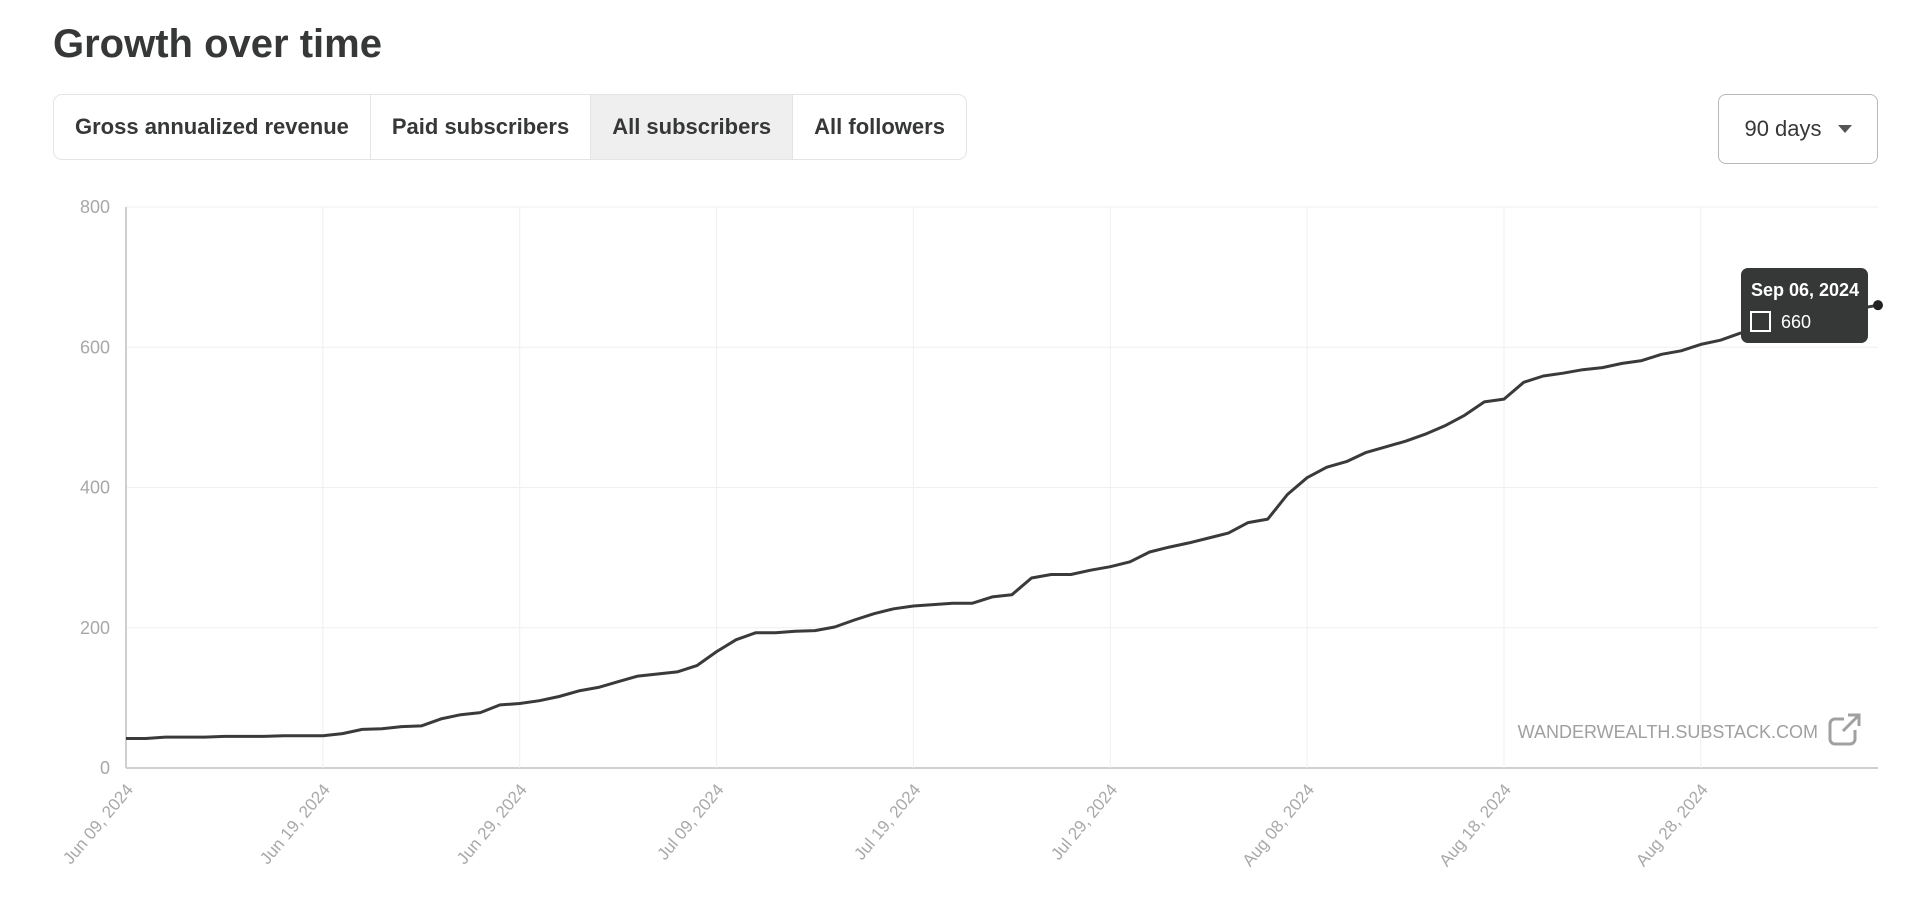 This screenshot has width=1920, height=900. I want to click on x-tick-label: Jun 19, 2024, so click(295, 824).